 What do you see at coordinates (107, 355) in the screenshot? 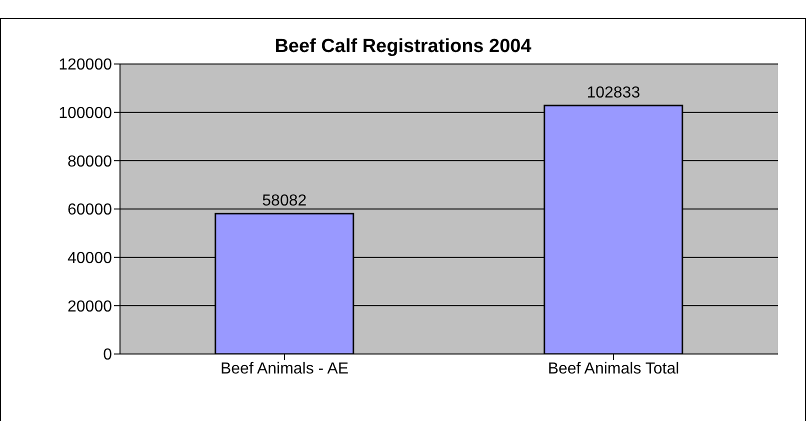
I see `y-tick-label: 0` at bounding box center [107, 355].